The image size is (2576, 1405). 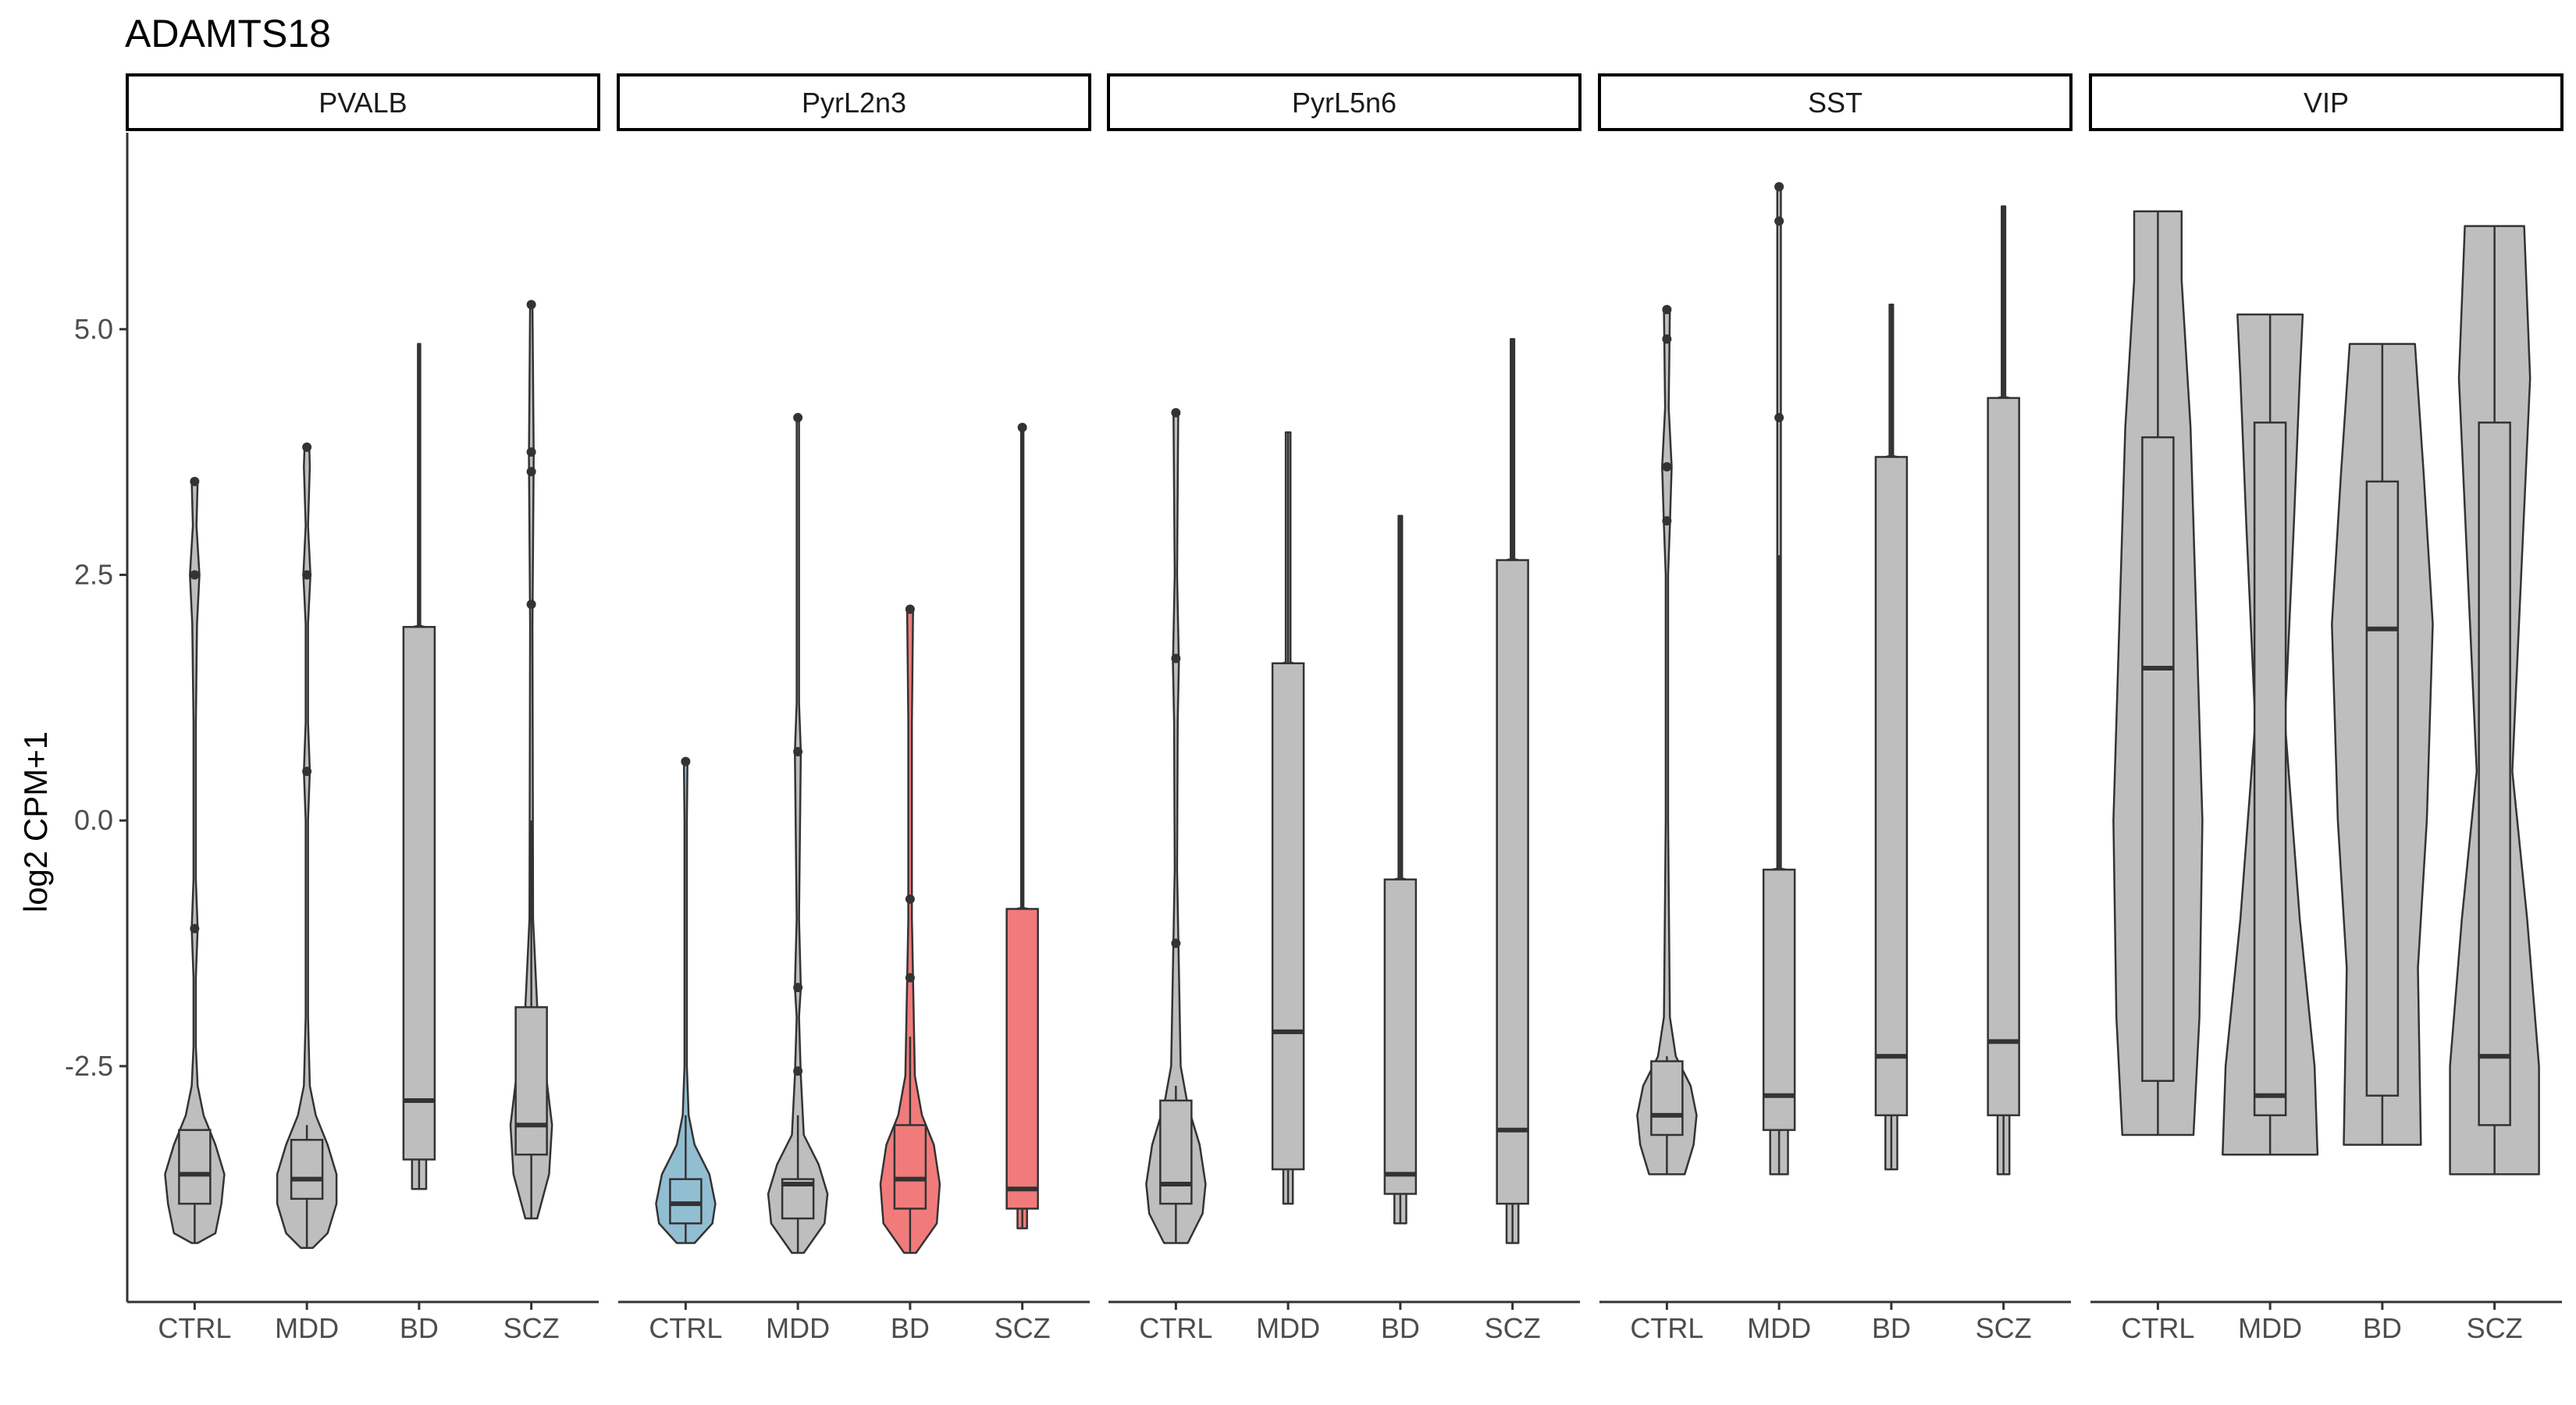 What do you see at coordinates (93, 574) in the screenshot?
I see `y-tick-label: 2.5` at bounding box center [93, 574].